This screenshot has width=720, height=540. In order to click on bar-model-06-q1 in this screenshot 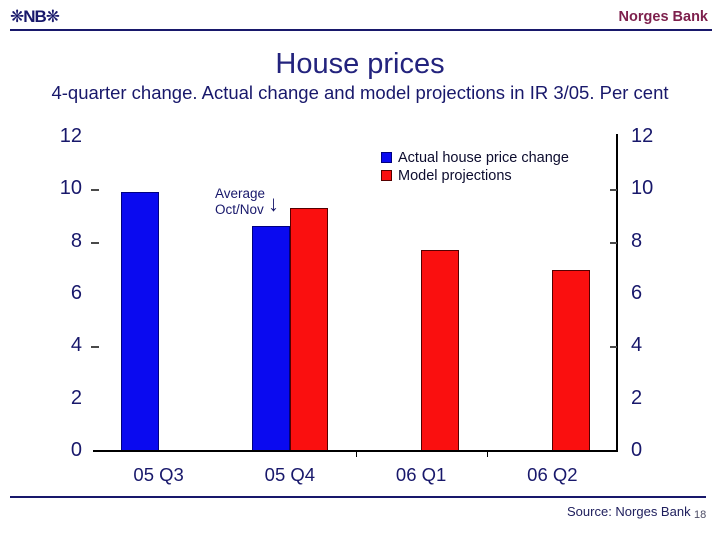, I will do `click(440, 350)`.